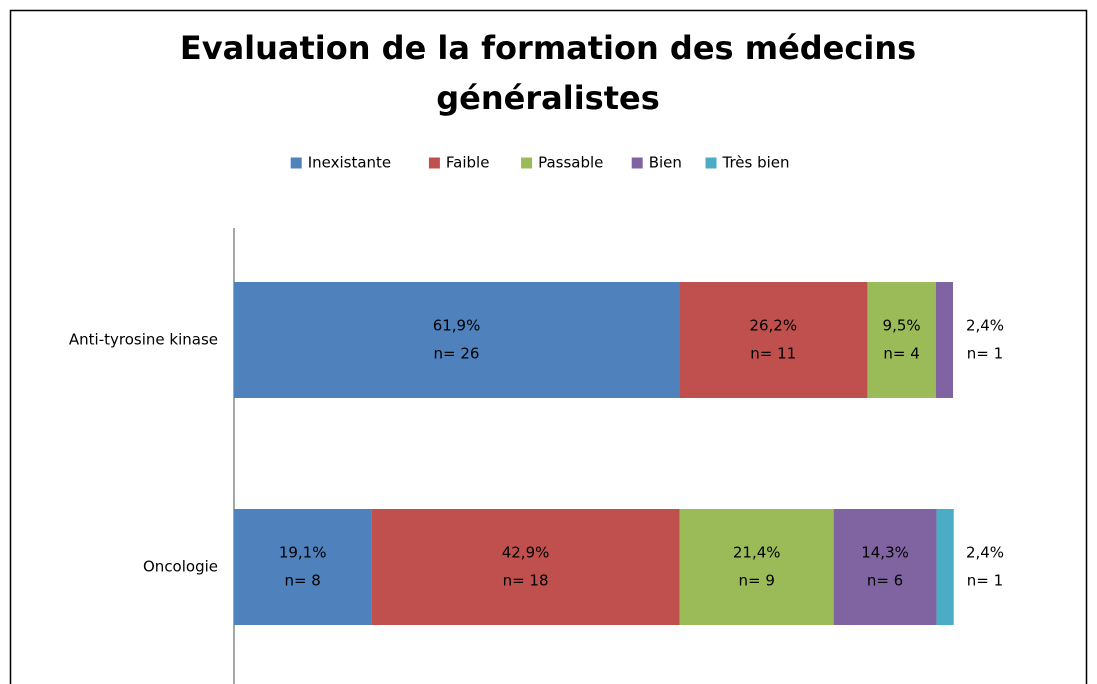  What do you see at coordinates (757, 581) in the screenshot?
I see `count-label: n= 9` at bounding box center [757, 581].